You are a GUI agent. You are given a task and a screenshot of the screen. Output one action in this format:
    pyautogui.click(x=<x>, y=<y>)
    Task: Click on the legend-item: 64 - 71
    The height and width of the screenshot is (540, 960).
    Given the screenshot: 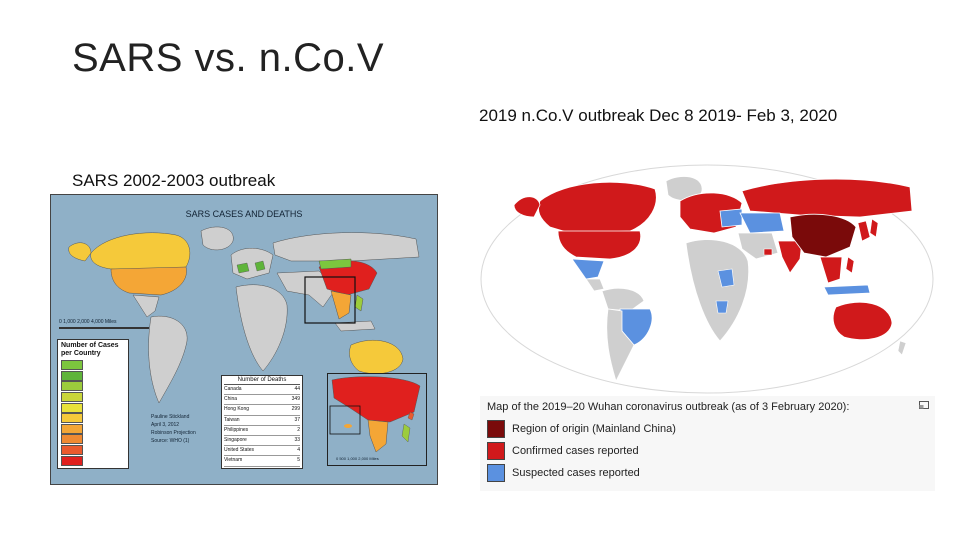 What is the action you would take?
    pyautogui.click(x=93, y=418)
    